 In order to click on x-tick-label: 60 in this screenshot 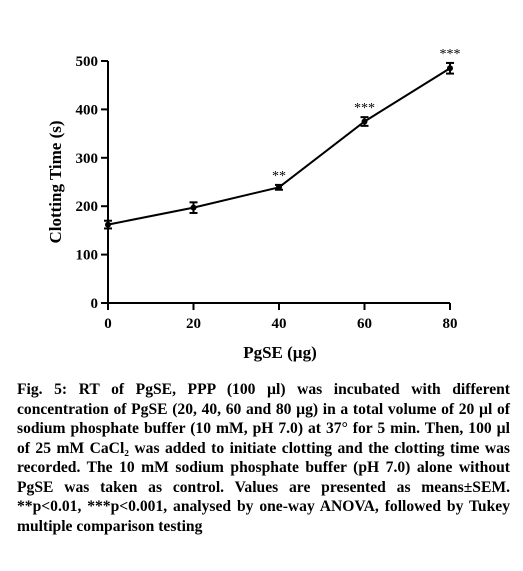, I will do `click(364, 324)`.